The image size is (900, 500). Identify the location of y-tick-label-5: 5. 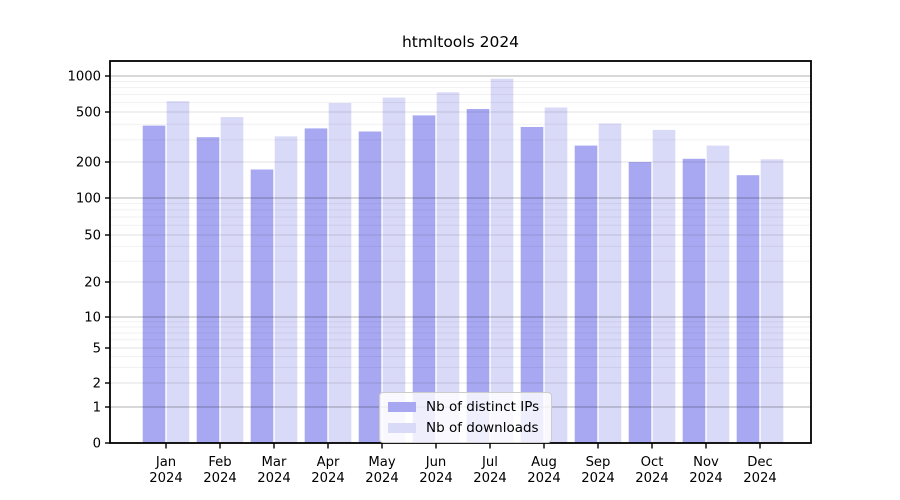
(97, 349).